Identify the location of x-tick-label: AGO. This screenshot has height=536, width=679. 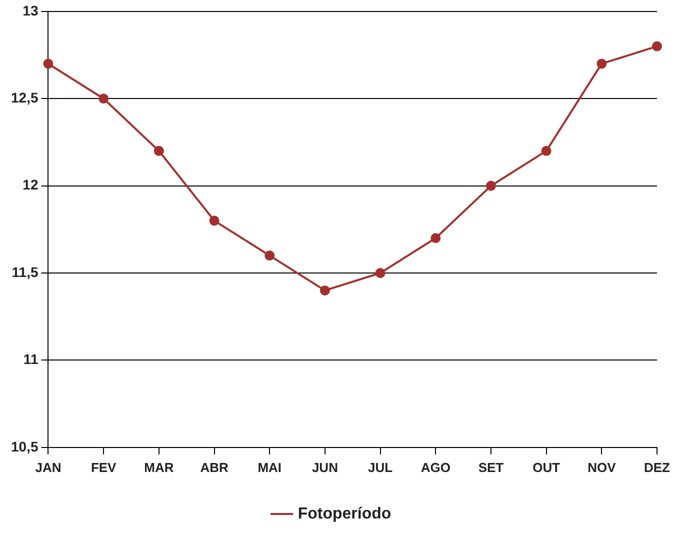
(435, 467).